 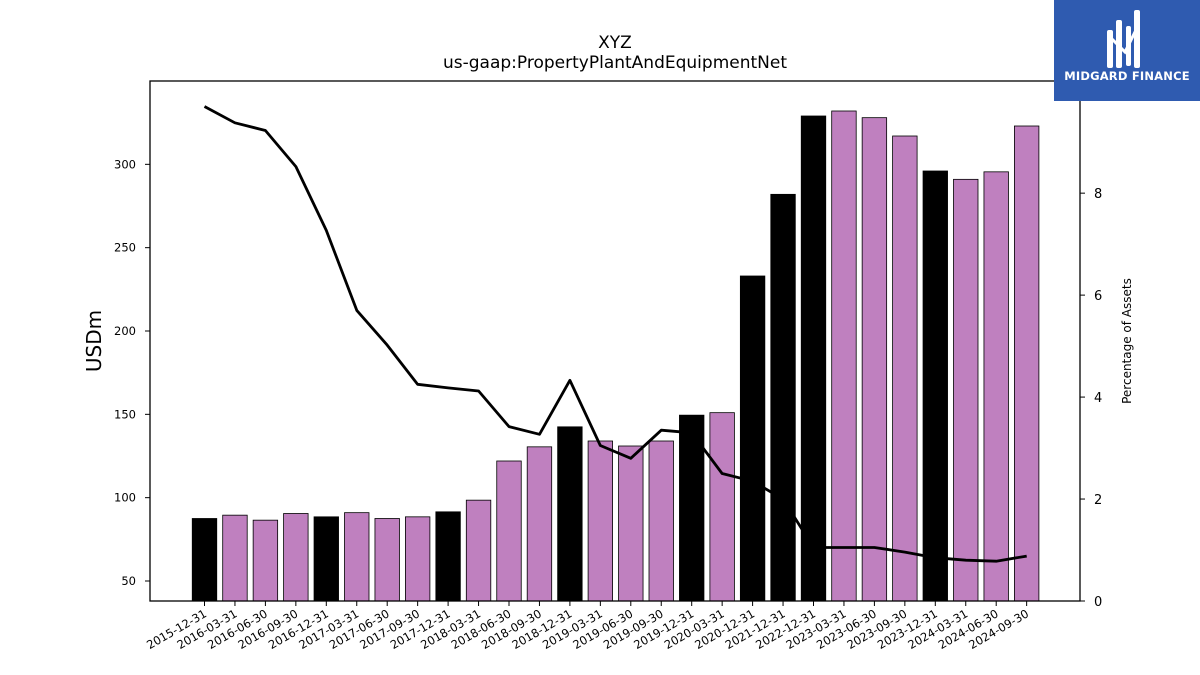 What do you see at coordinates (615, 63) in the screenshot?
I see `chart-subtitle: us-gaap:PropertyPlantAndEquipmentNet` at bounding box center [615, 63].